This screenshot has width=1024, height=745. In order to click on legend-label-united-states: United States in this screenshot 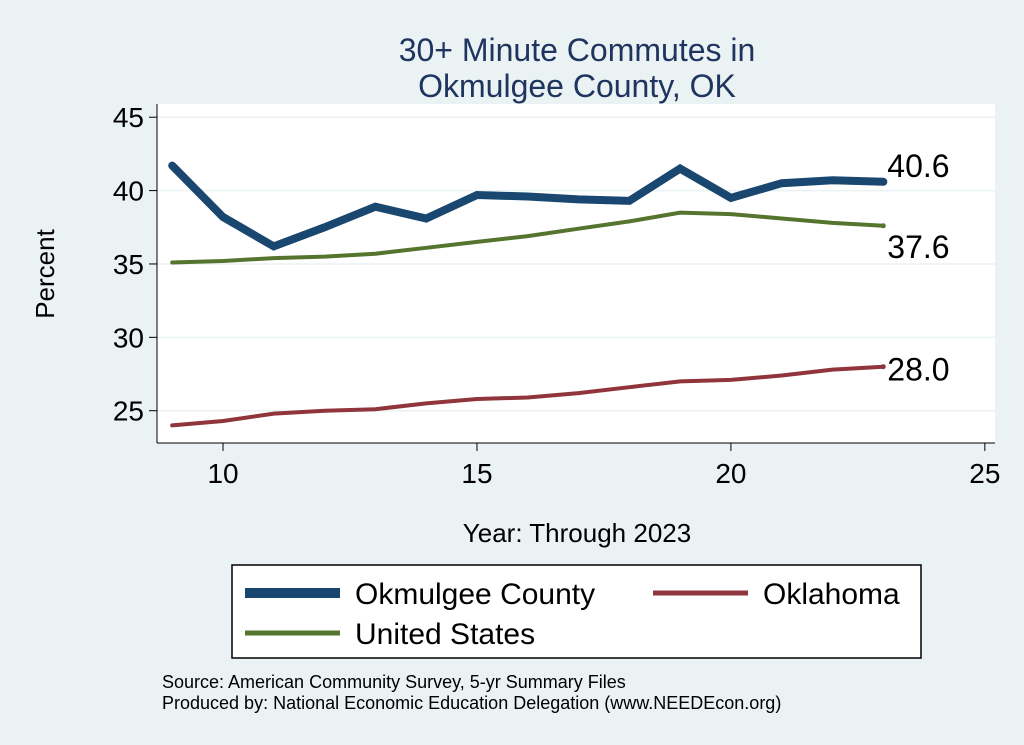, I will do `click(445, 634)`.